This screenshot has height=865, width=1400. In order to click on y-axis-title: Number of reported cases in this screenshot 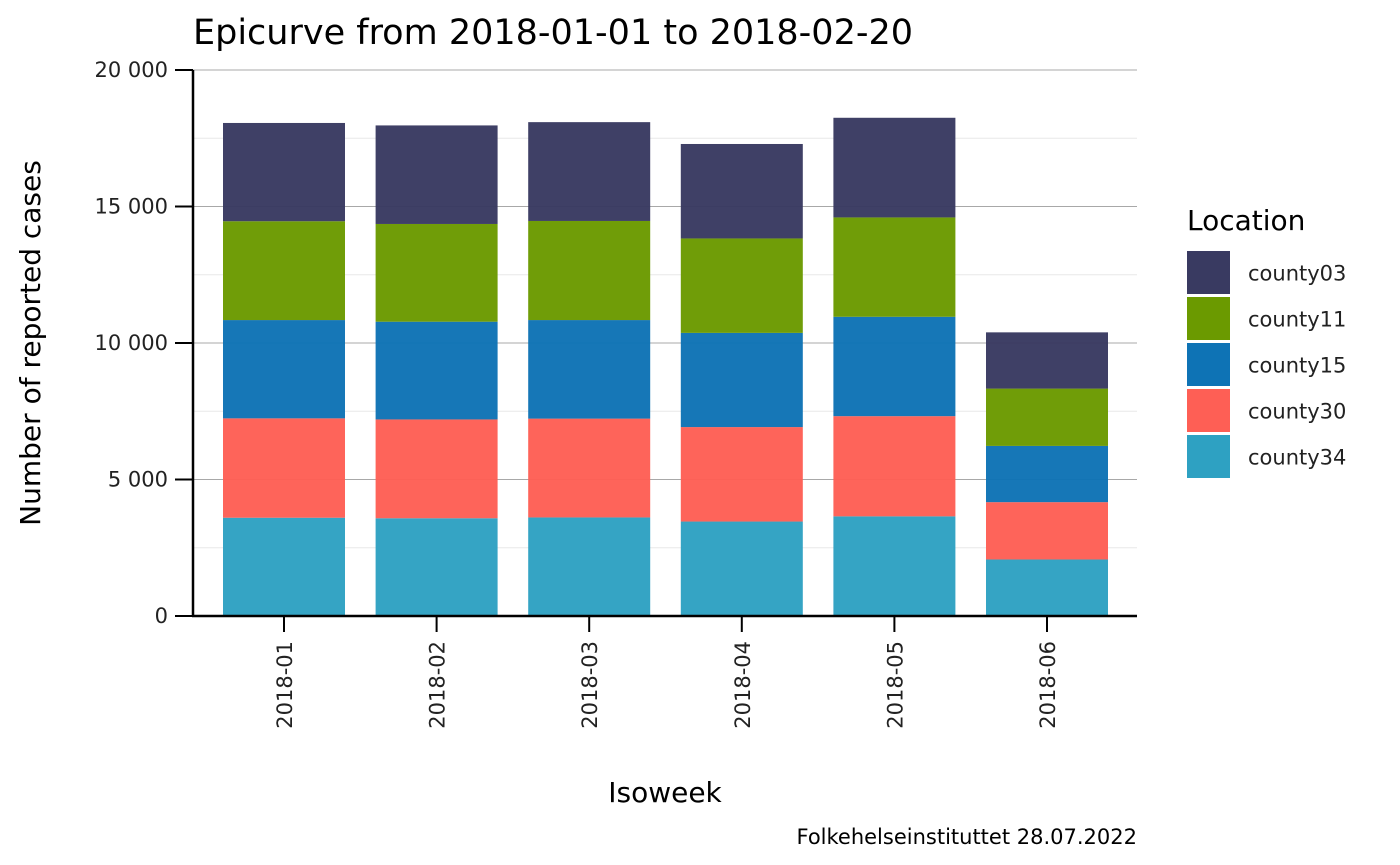, I will do `click(30, 343)`.